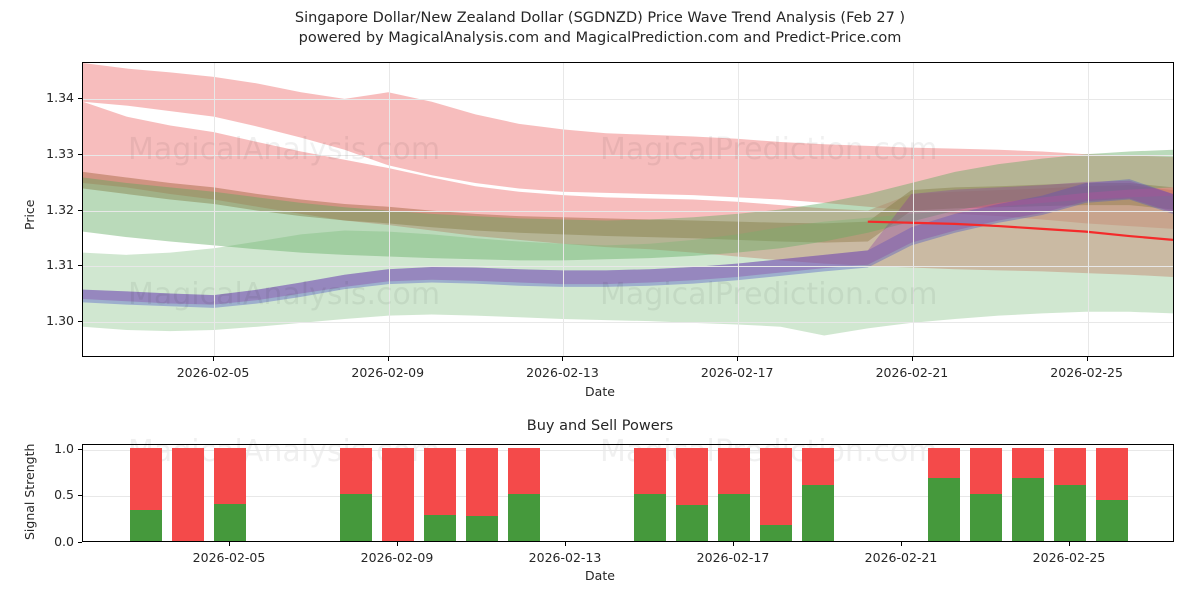  Describe the element at coordinates (737, 372) in the screenshot. I see `price-x-tick-label: 2026-02-17` at that location.